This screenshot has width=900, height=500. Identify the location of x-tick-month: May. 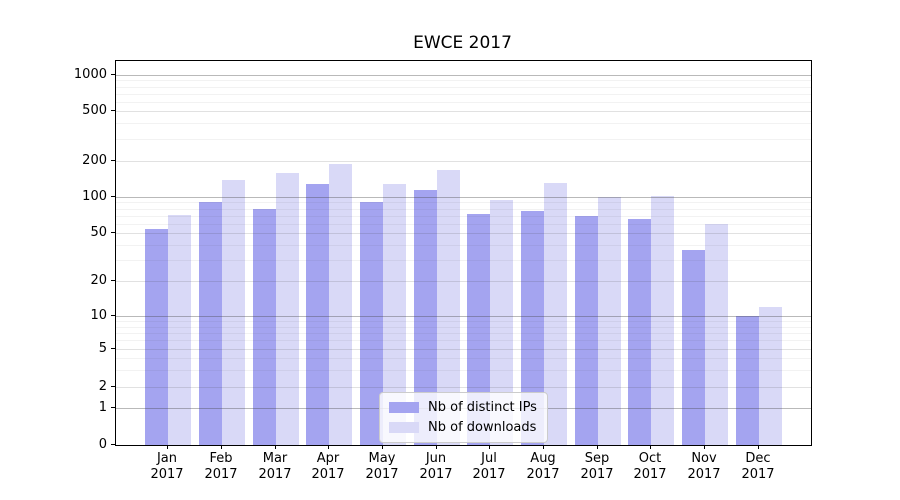
(382, 458).